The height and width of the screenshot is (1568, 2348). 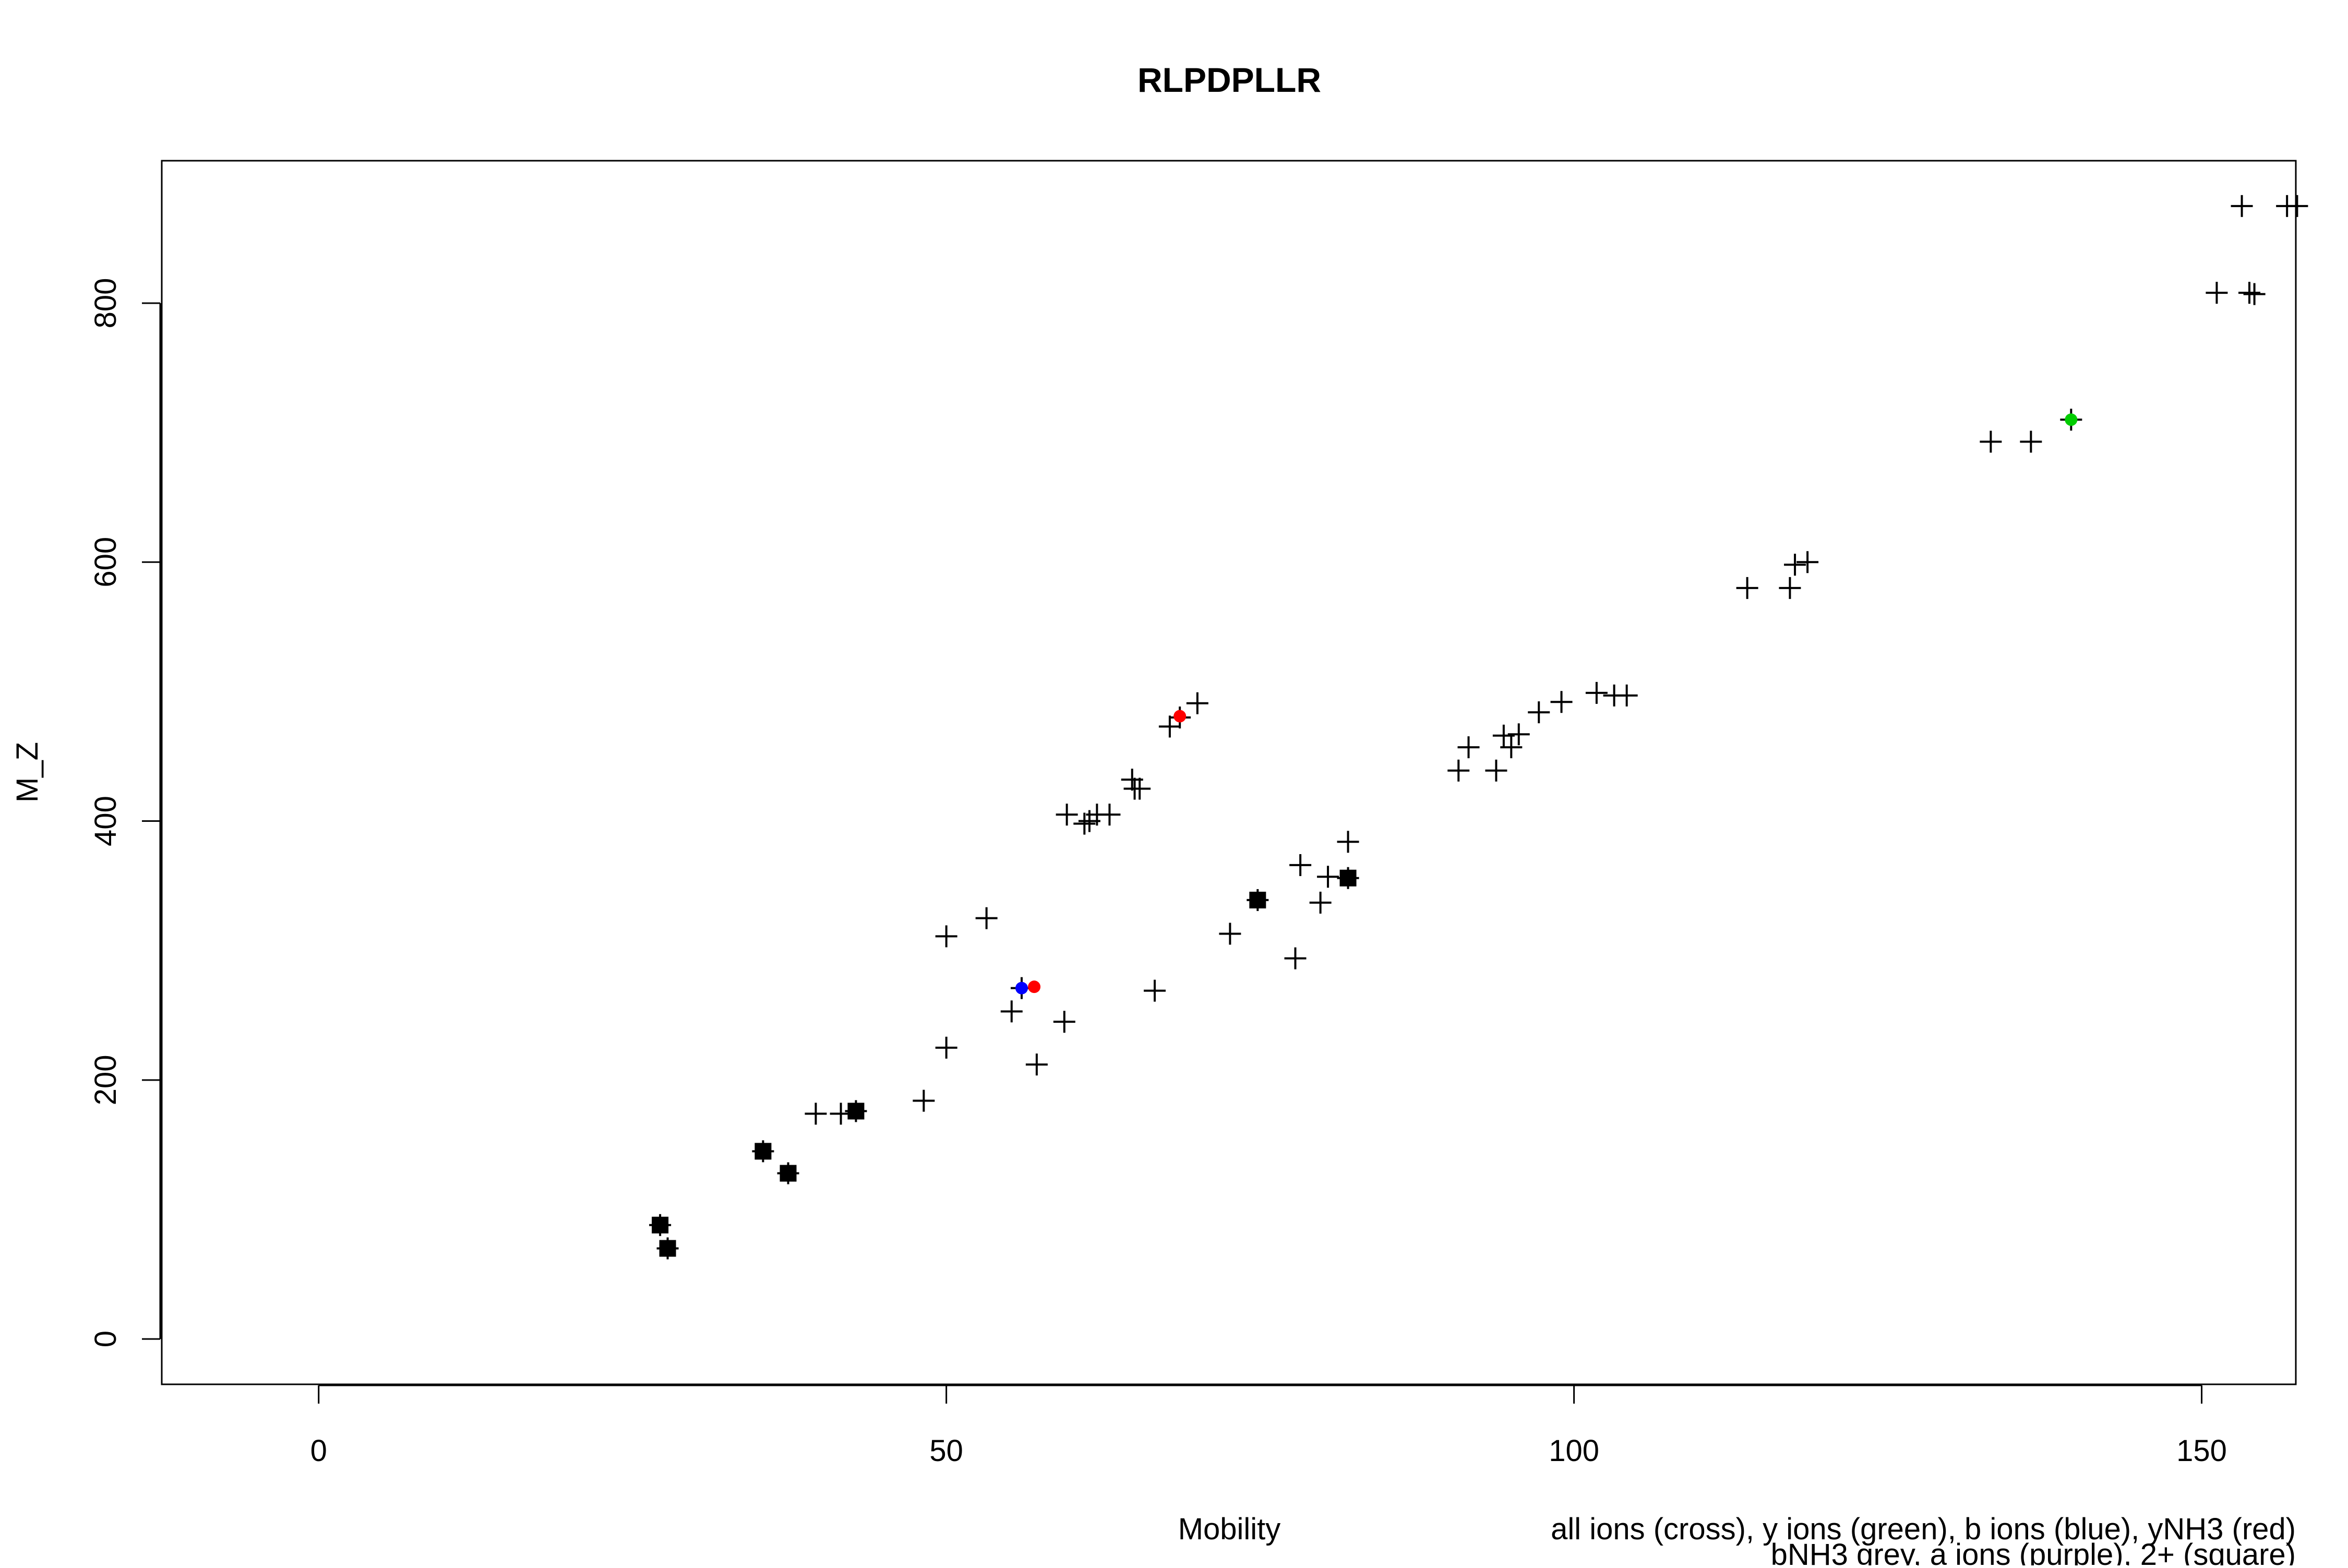 What do you see at coordinates (1268, 1426) in the screenshot?
I see `x-axis: 0 50 100 150` at bounding box center [1268, 1426].